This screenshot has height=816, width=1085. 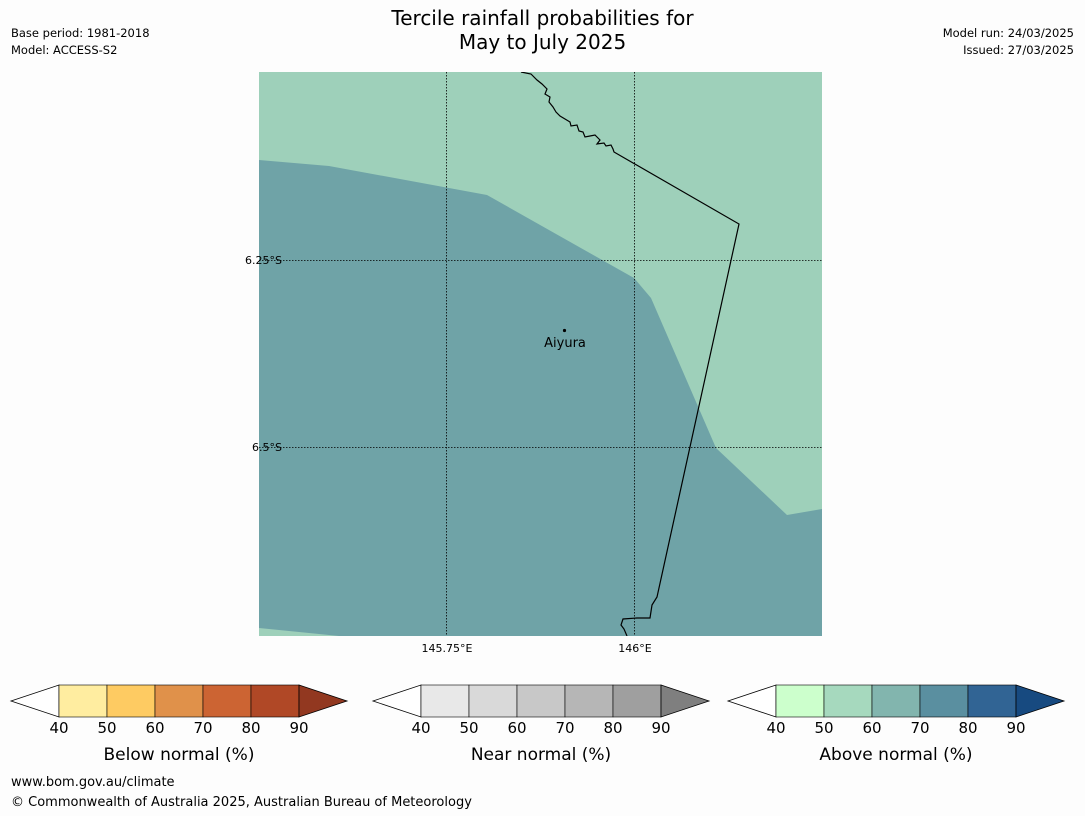 I want to click on colorbar-near-extend-low, so click(x=396, y=701).